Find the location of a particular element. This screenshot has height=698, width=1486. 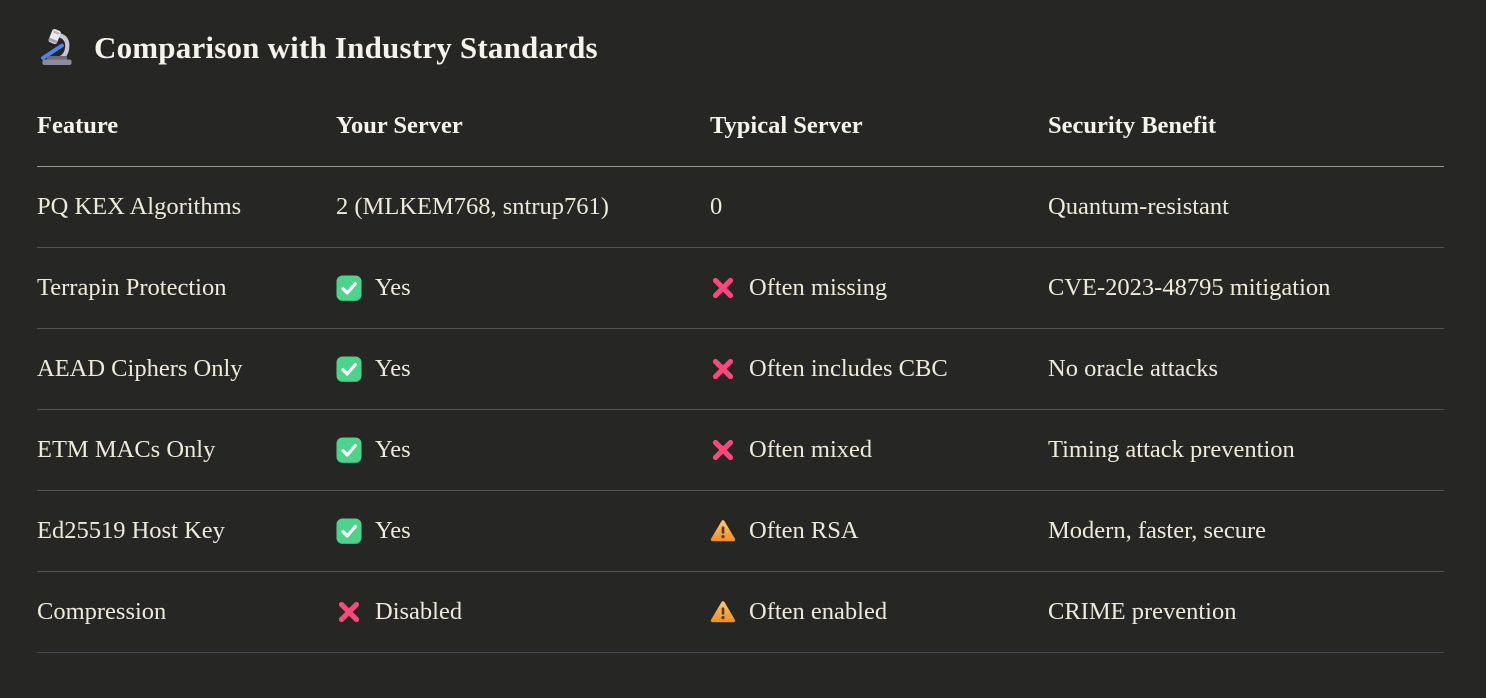

feature-cell: ETM MACs Only is located at coordinates (186, 450).